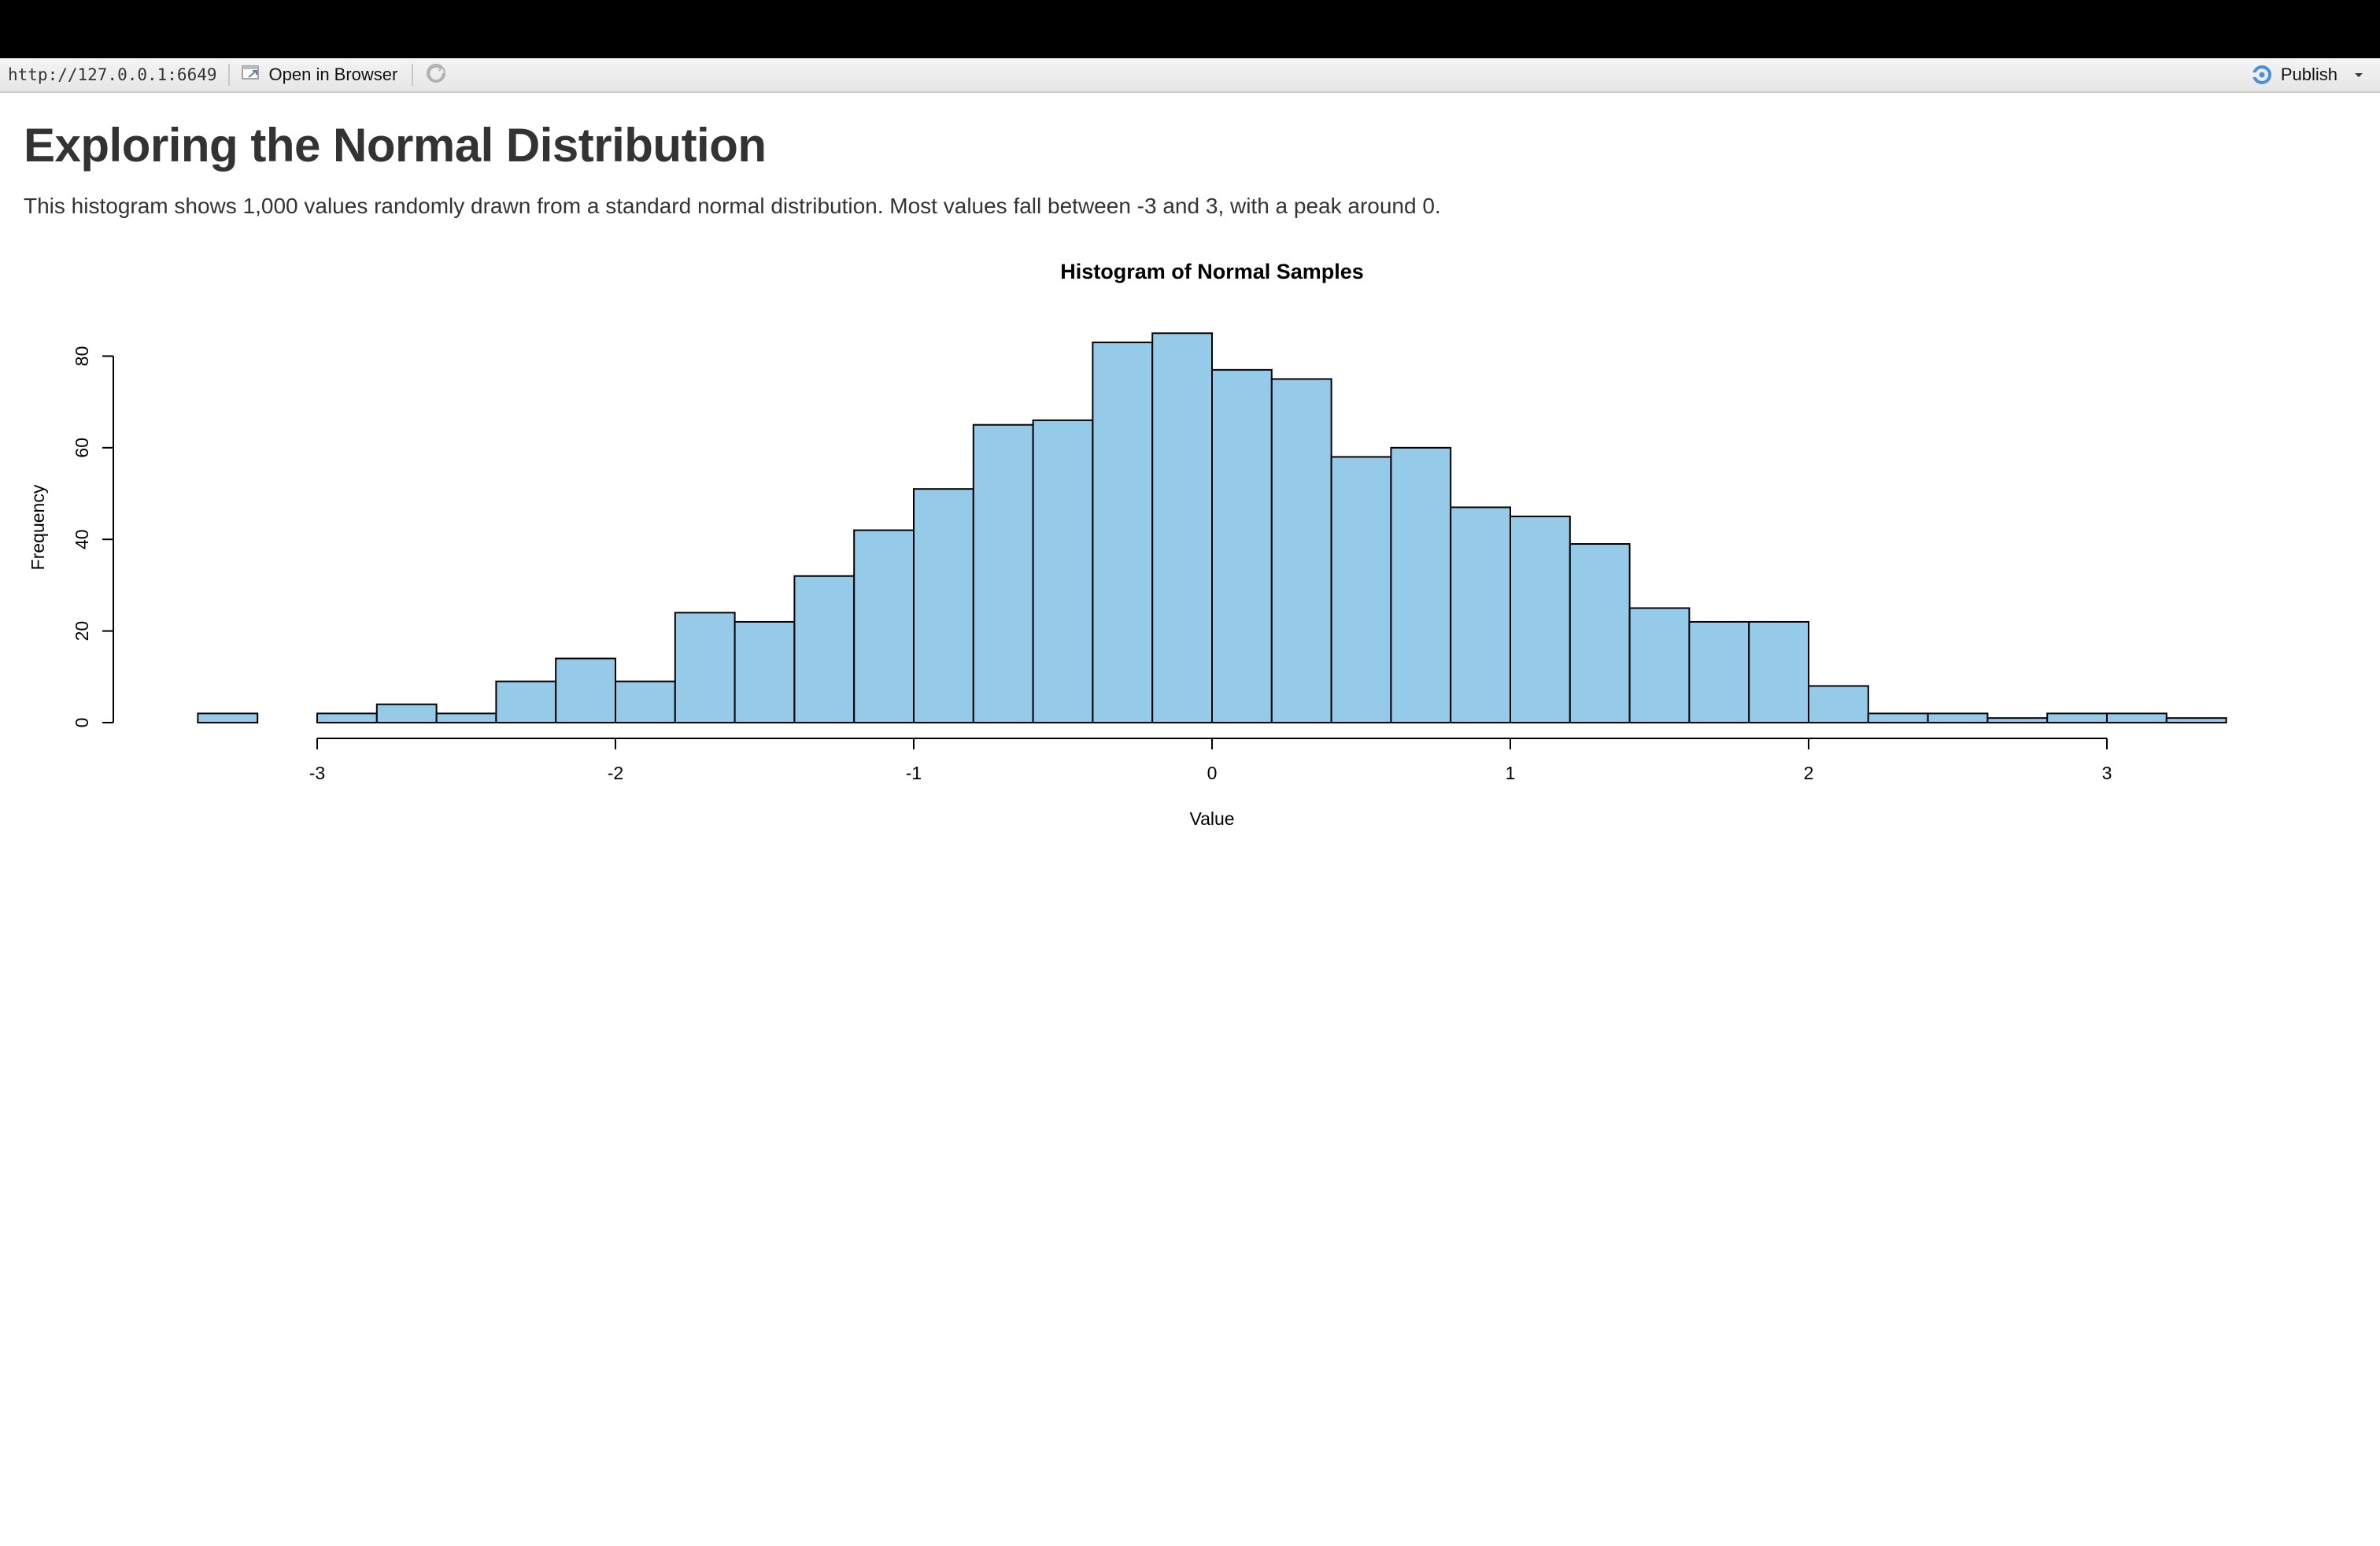  What do you see at coordinates (333, 74) in the screenshot?
I see `open-in-browser-label: Open in Browser` at bounding box center [333, 74].